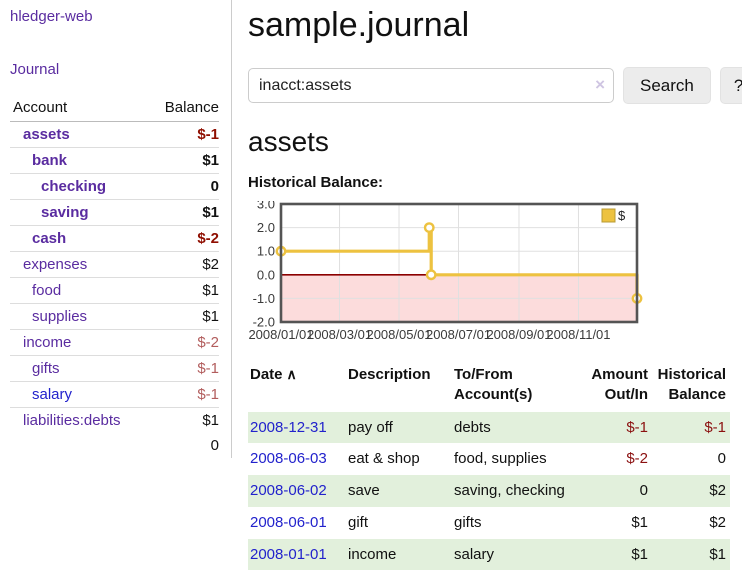 The image size is (742, 582). Describe the element at coordinates (372, 554) in the screenshot. I see `transaction-description: income` at that location.